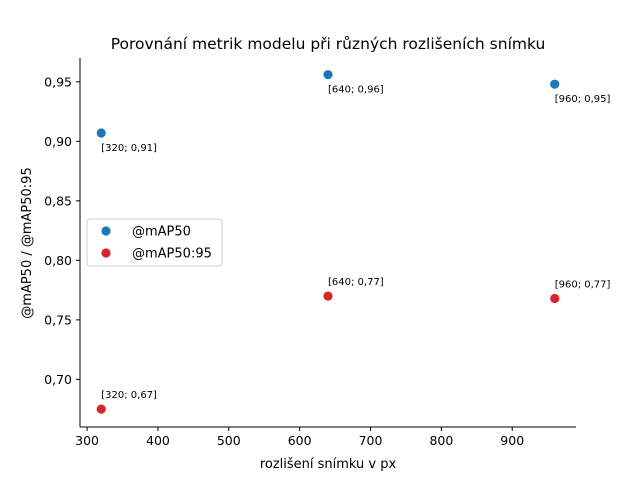  What do you see at coordinates (129, 148) in the screenshot?
I see `data-label: [320; 0,91]` at bounding box center [129, 148].